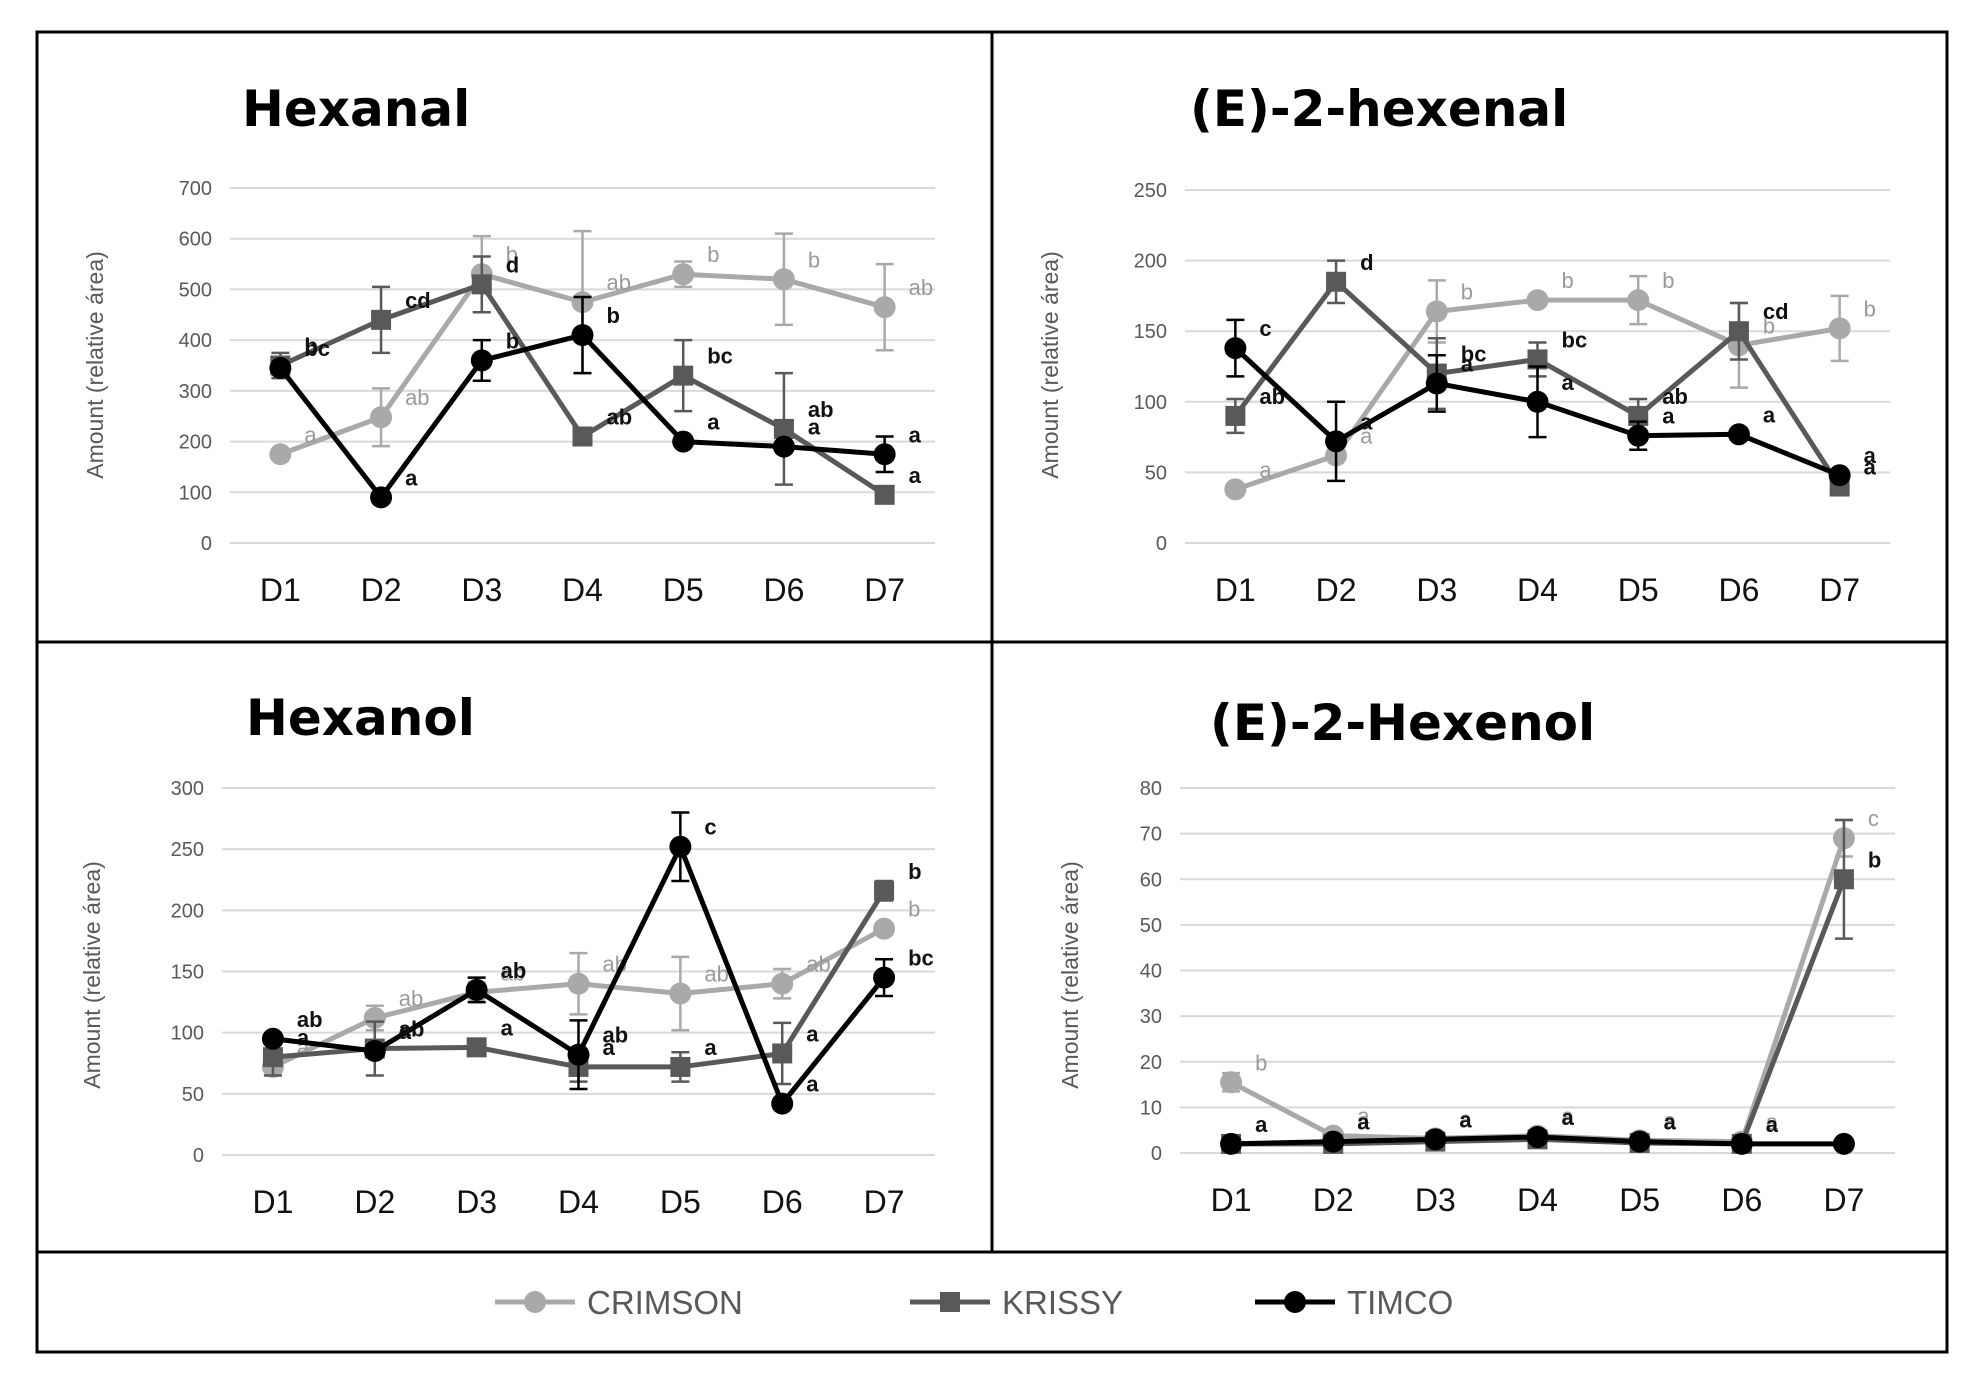 The image size is (1978, 1387). What do you see at coordinates (1435, 1200) in the screenshot?
I see `x-tick-label: D3` at bounding box center [1435, 1200].